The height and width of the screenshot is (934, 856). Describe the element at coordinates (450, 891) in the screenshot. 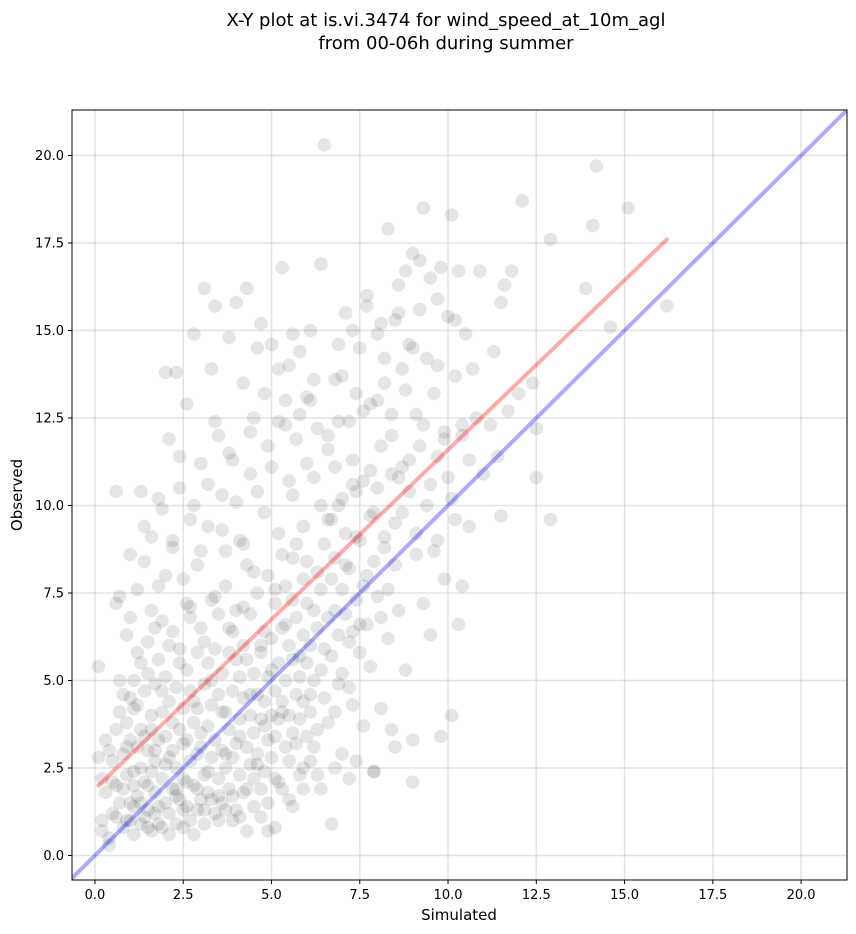

I see `x-axis-ticks: 0.0 2.5 5.0 7.5 10.0 12.5 15.0 17.5 20.0` at that location.